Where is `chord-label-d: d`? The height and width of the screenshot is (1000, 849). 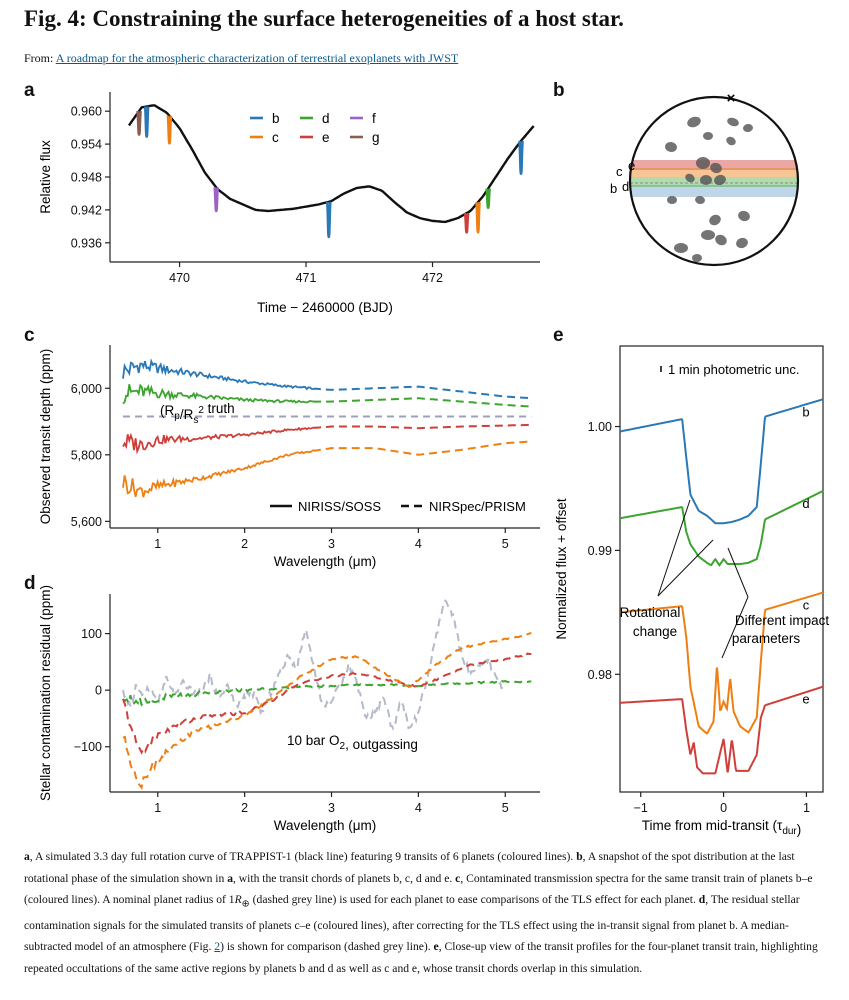
chord-label-d: d is located at coordinates (625, 186).